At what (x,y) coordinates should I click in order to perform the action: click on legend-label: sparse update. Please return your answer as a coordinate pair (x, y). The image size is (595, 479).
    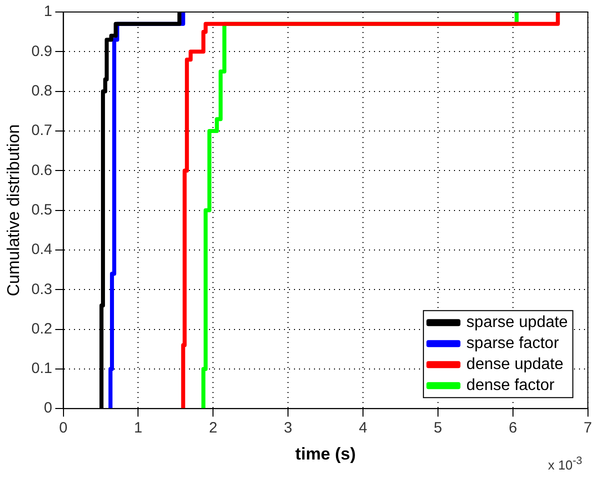
    Looking at the image, I should click on (517, 323).